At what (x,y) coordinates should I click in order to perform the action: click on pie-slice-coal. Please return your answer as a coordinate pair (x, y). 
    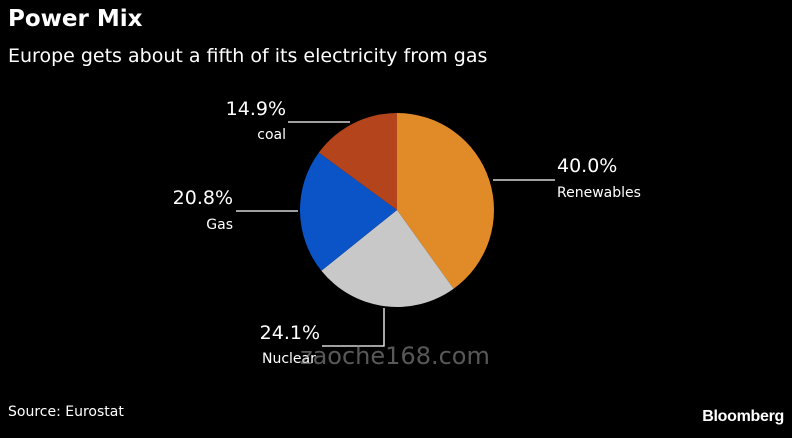
    Looking at the image, I should click on (357, 161).